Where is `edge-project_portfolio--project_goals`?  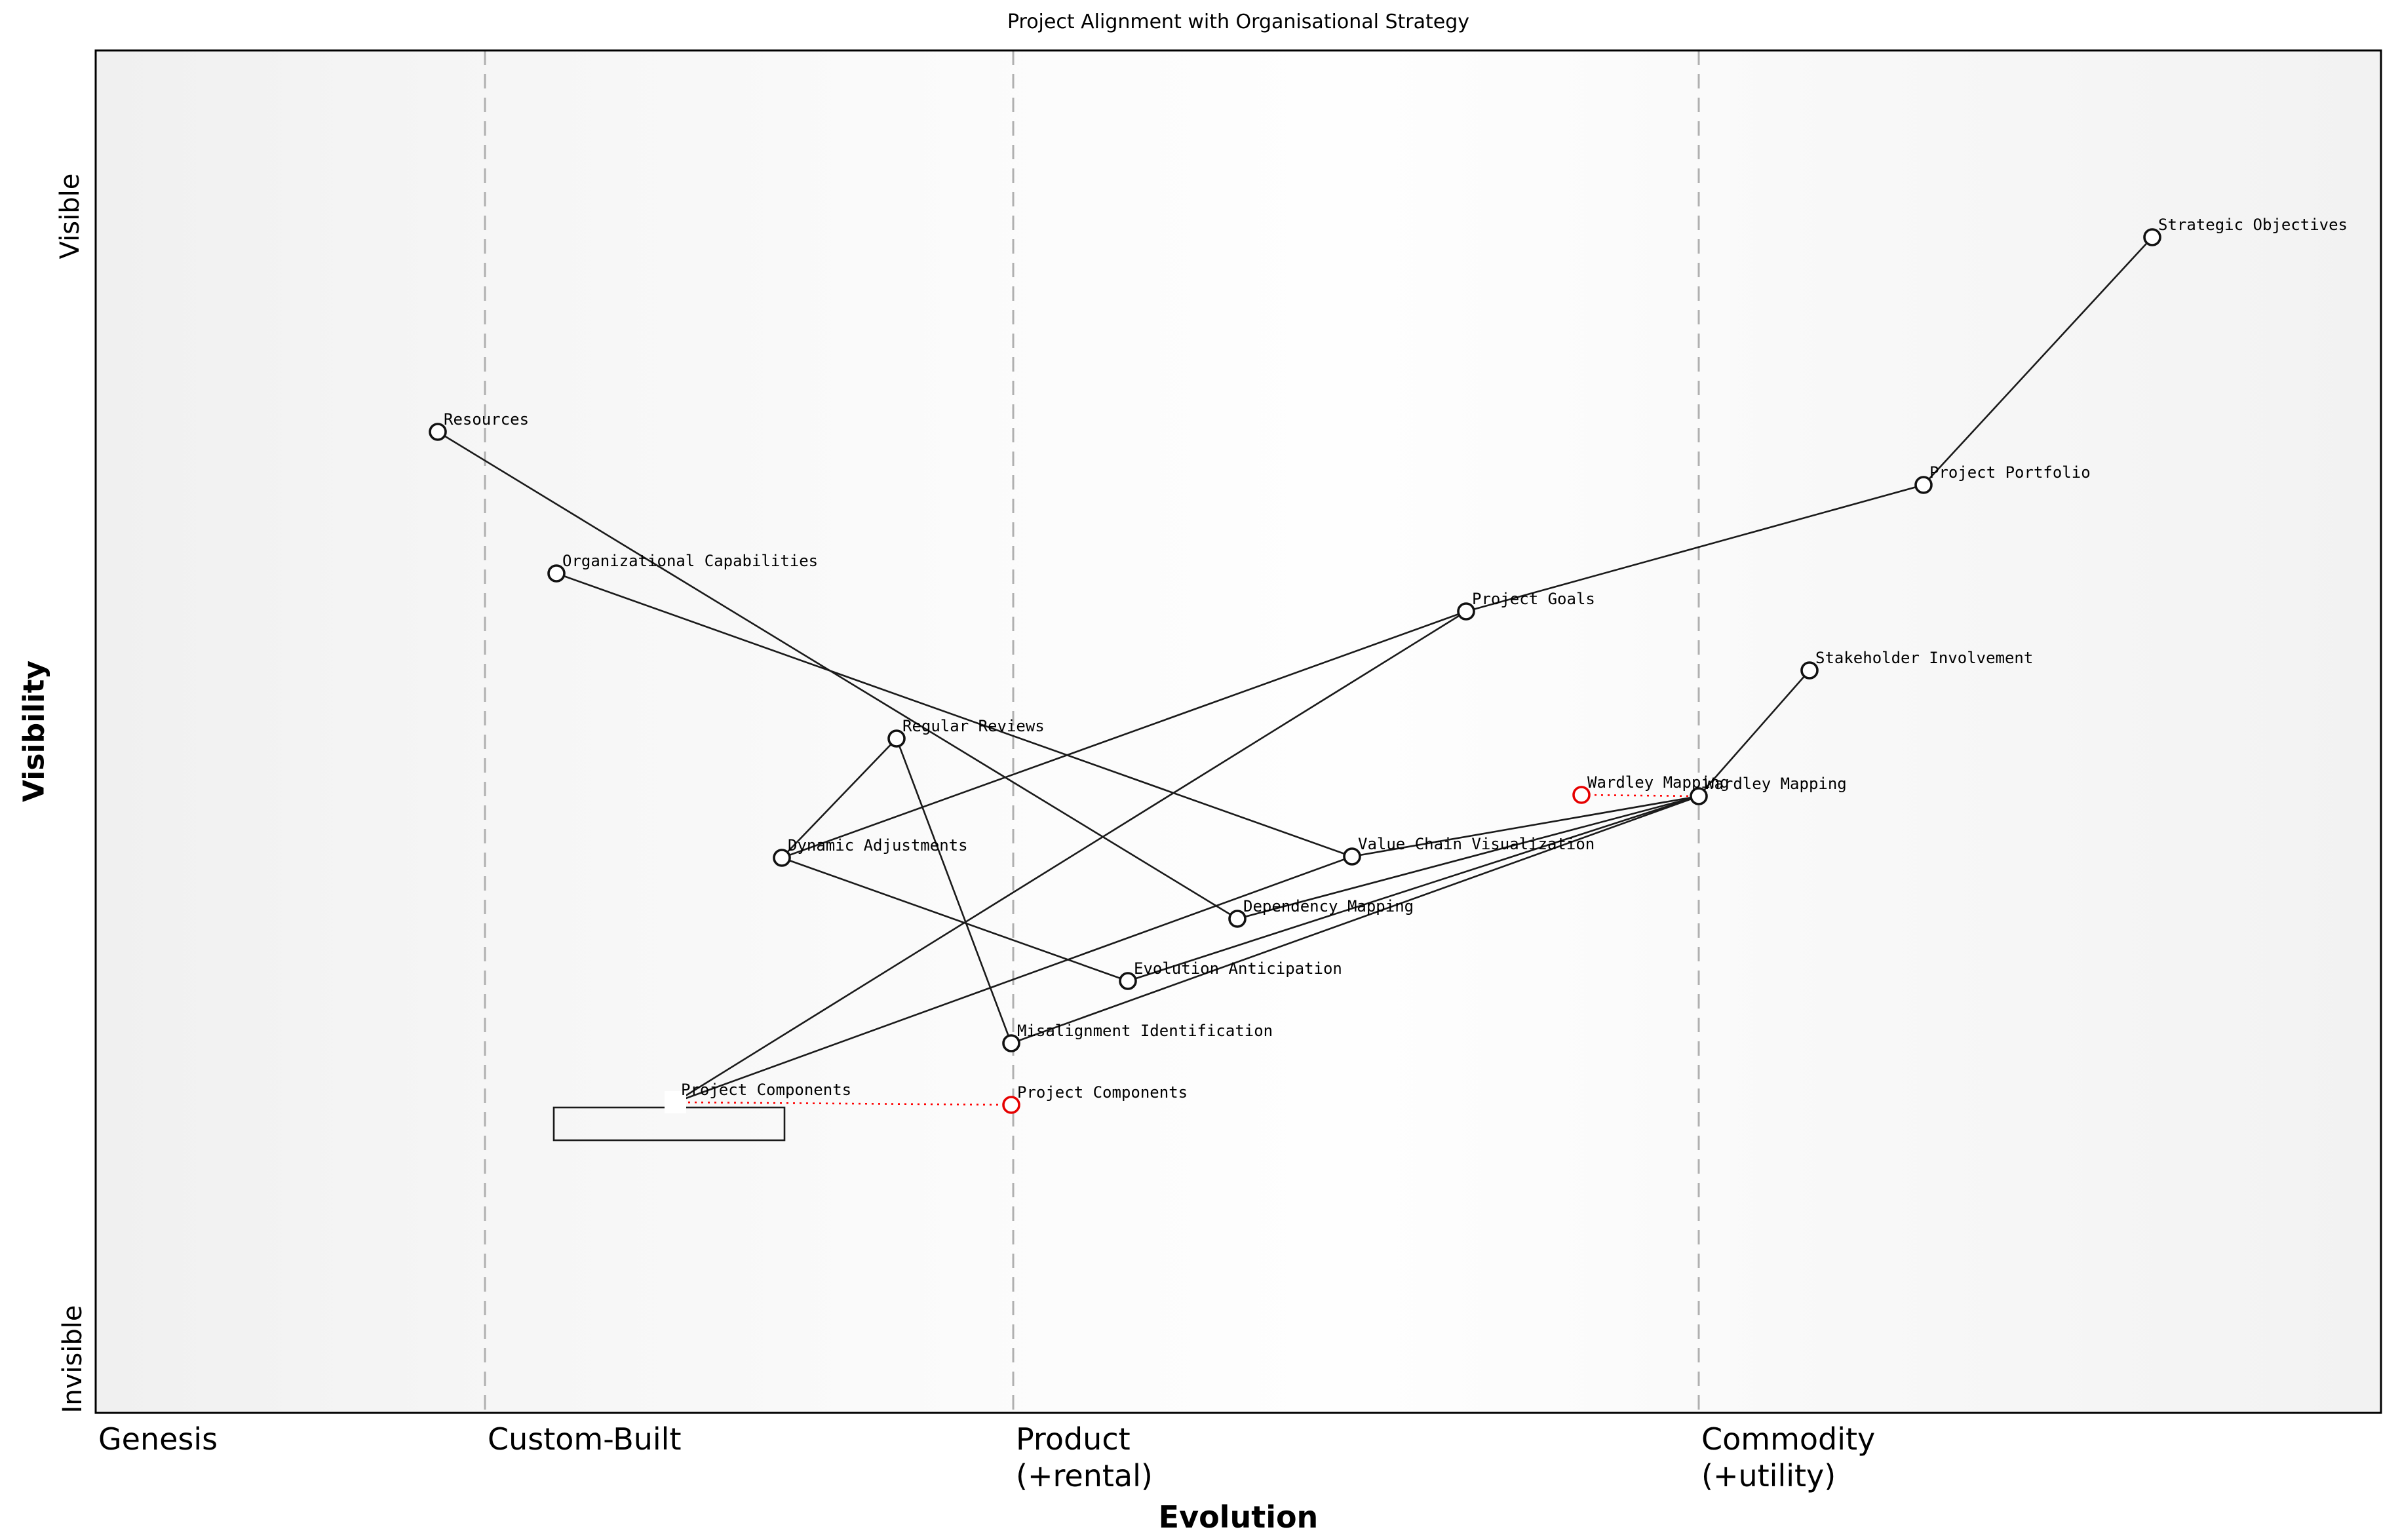 edge-project_portfolio--project_goals is located at coordinates (1694, 548).